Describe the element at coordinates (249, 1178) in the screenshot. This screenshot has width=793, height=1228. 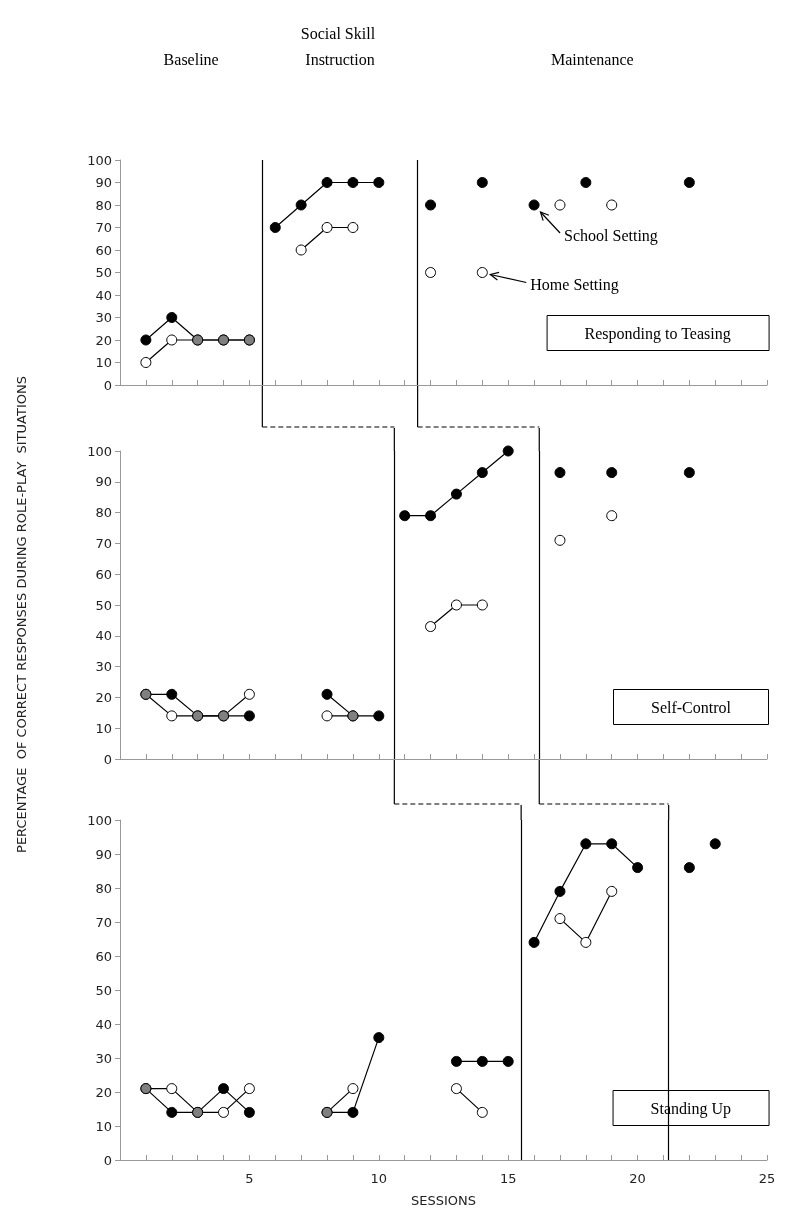
I see `x-tick-label: 5` at that location.